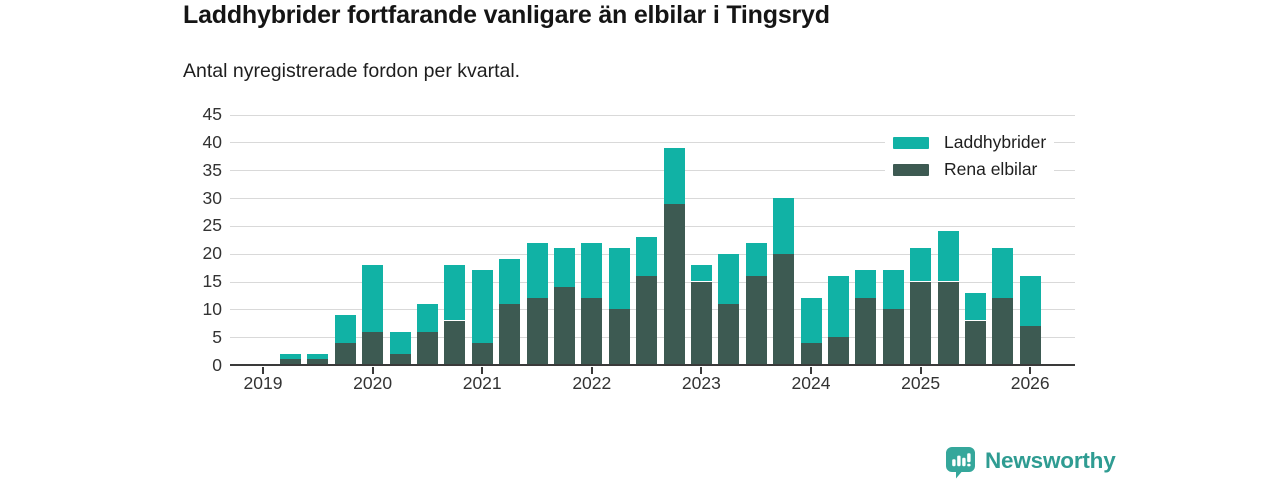  I want to click on y-axis-label-0: 0, so click(217, 364).